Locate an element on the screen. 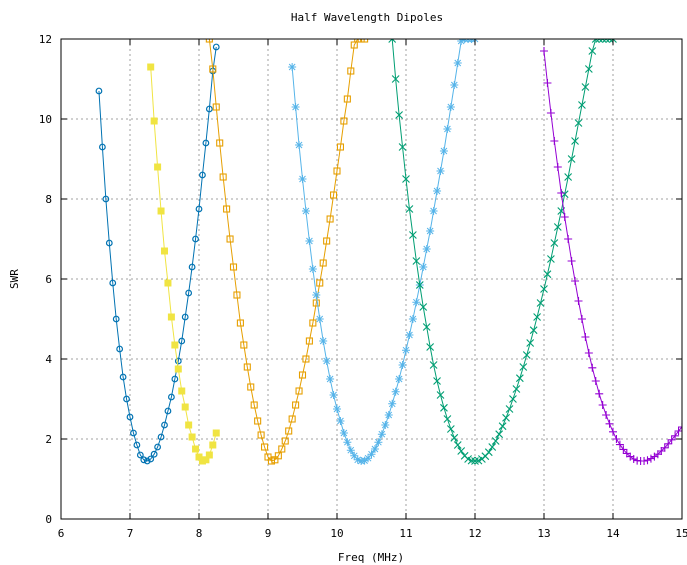  y-tick-label: 6 is located at coordinates (48, 279).